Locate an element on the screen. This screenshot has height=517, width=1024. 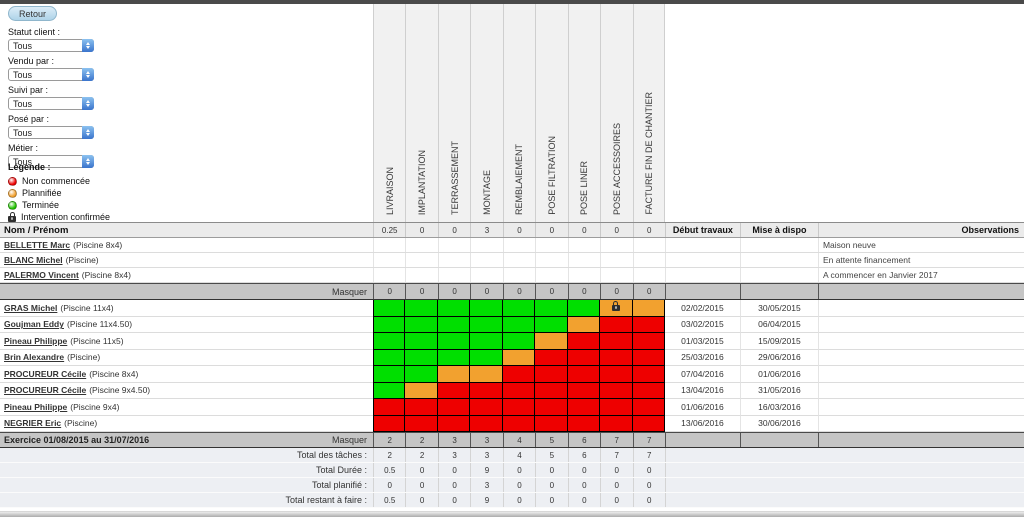
statut-client-select: Tous is located at coordinates (51, 45).